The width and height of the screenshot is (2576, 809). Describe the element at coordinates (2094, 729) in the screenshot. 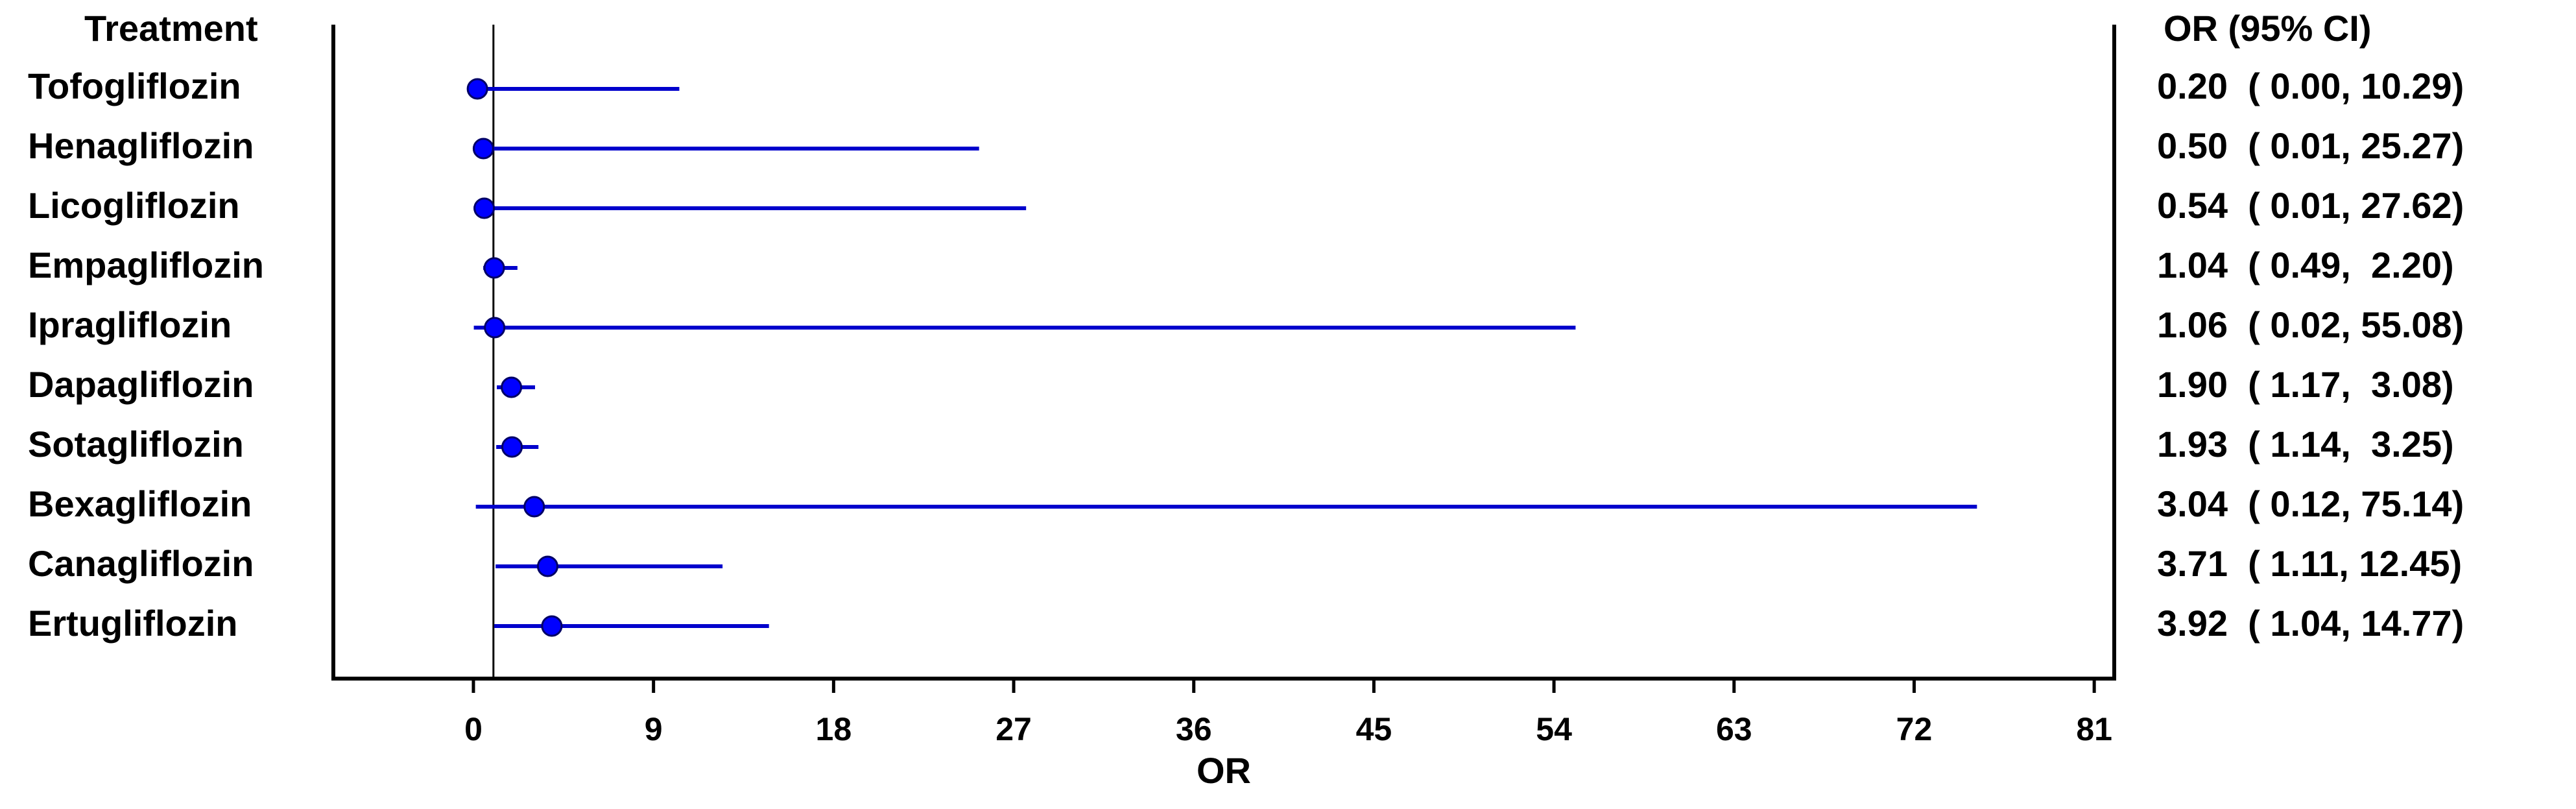

I see `x-tick-label: 81` at that location.